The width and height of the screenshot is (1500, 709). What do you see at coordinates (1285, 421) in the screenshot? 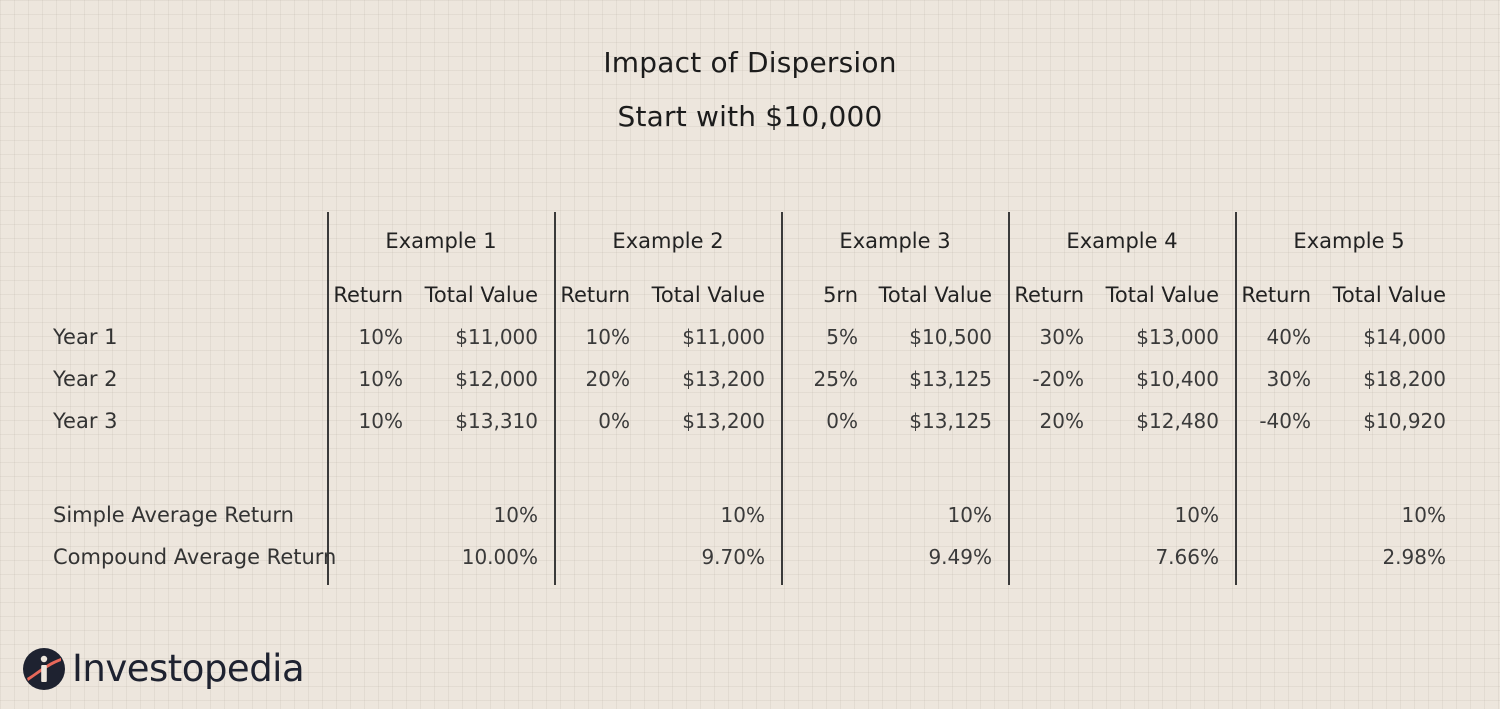
I see `return-cell: -40%` at bounding box center [1285, 421].